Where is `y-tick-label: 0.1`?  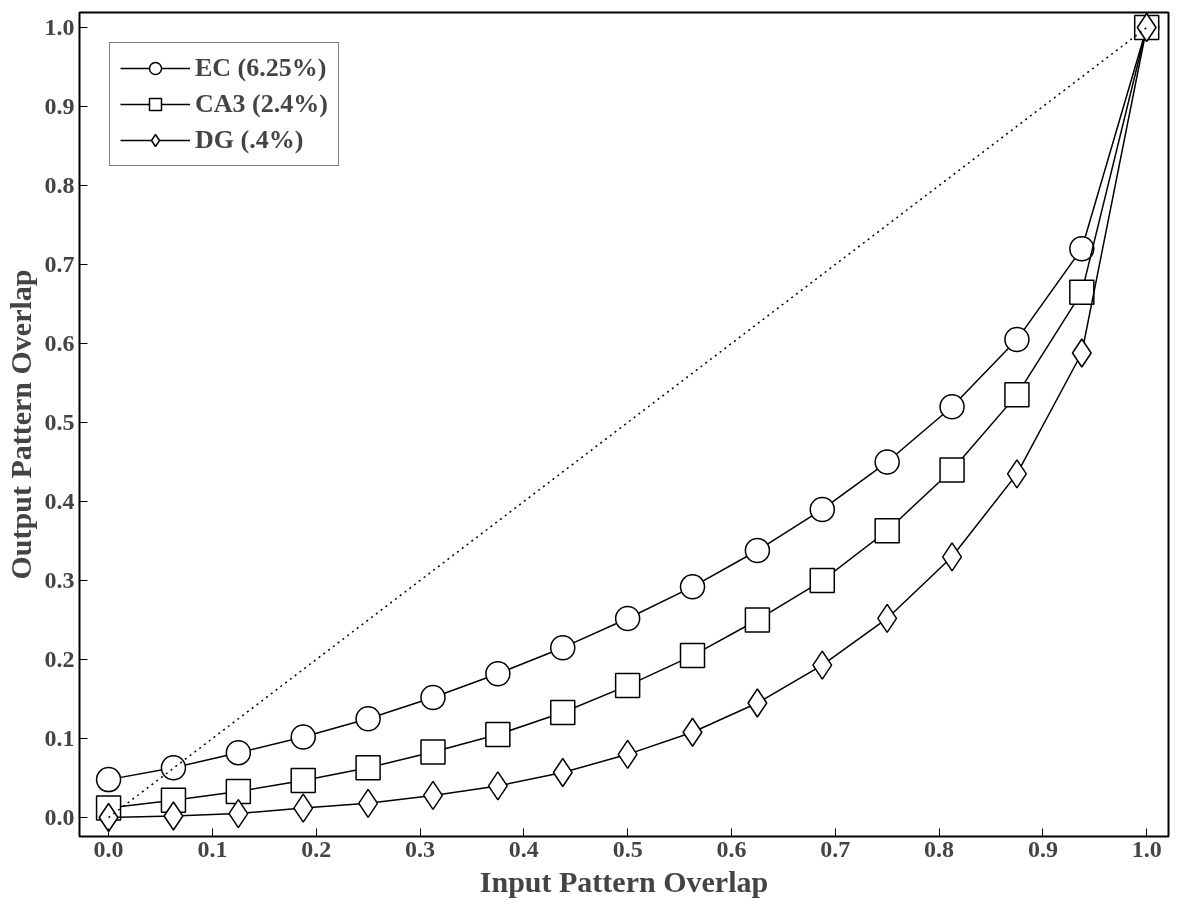
y-tick-label: 0.1 is located at coordinates (59, 738).